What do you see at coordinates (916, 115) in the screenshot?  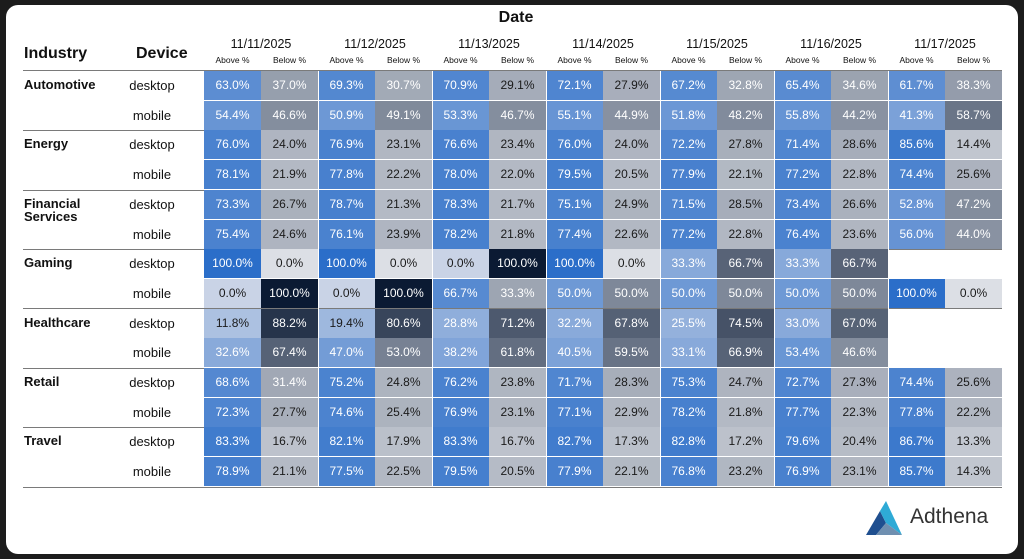 I see `above-pct-cell: 41.3%` at bounding box center [916, 115].